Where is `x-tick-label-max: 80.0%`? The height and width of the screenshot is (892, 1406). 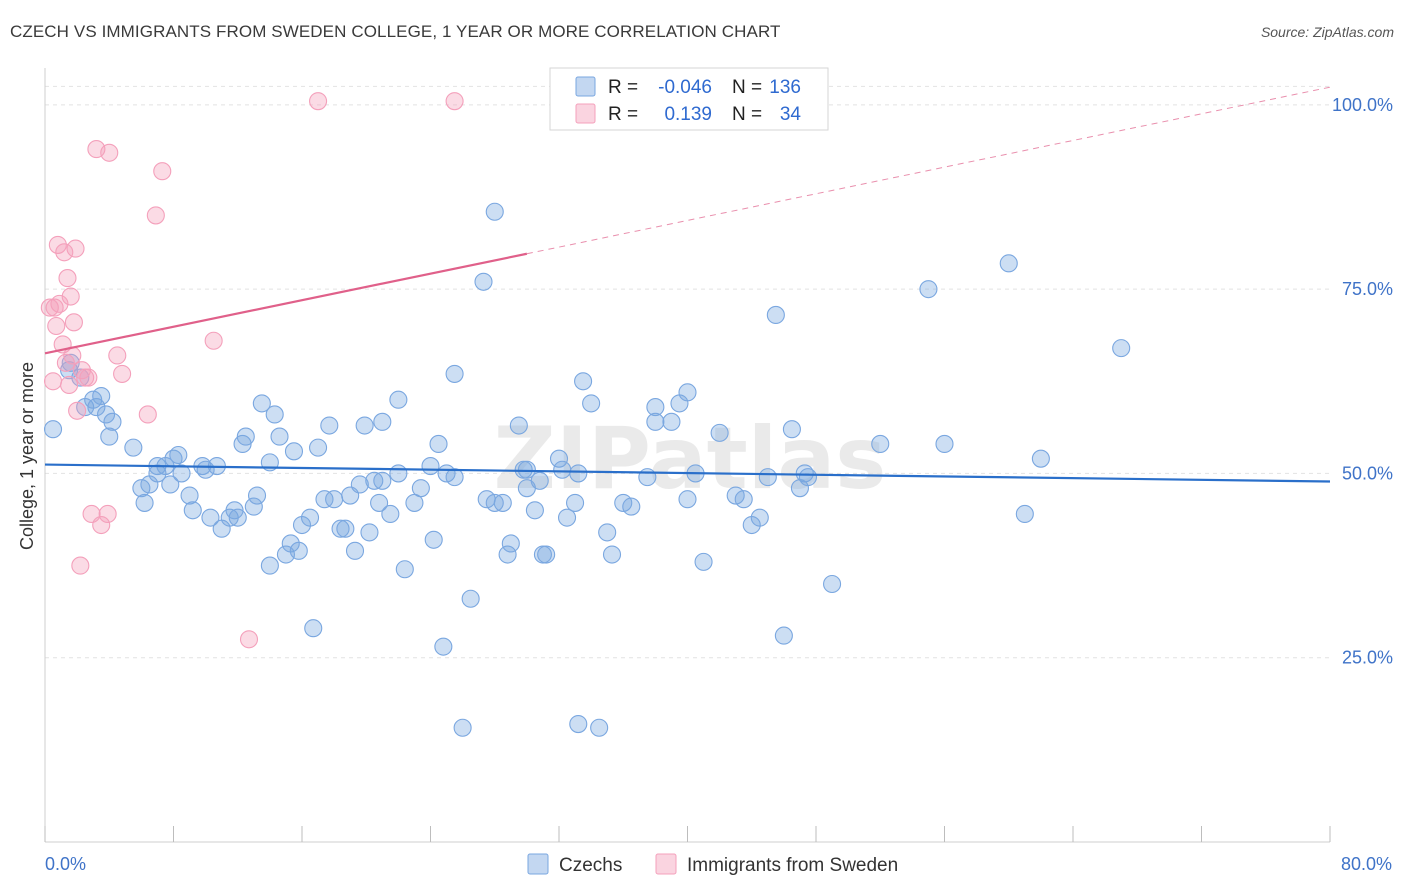
x-tick-label-max: 80.0% is located at coordinates (1366, 864).